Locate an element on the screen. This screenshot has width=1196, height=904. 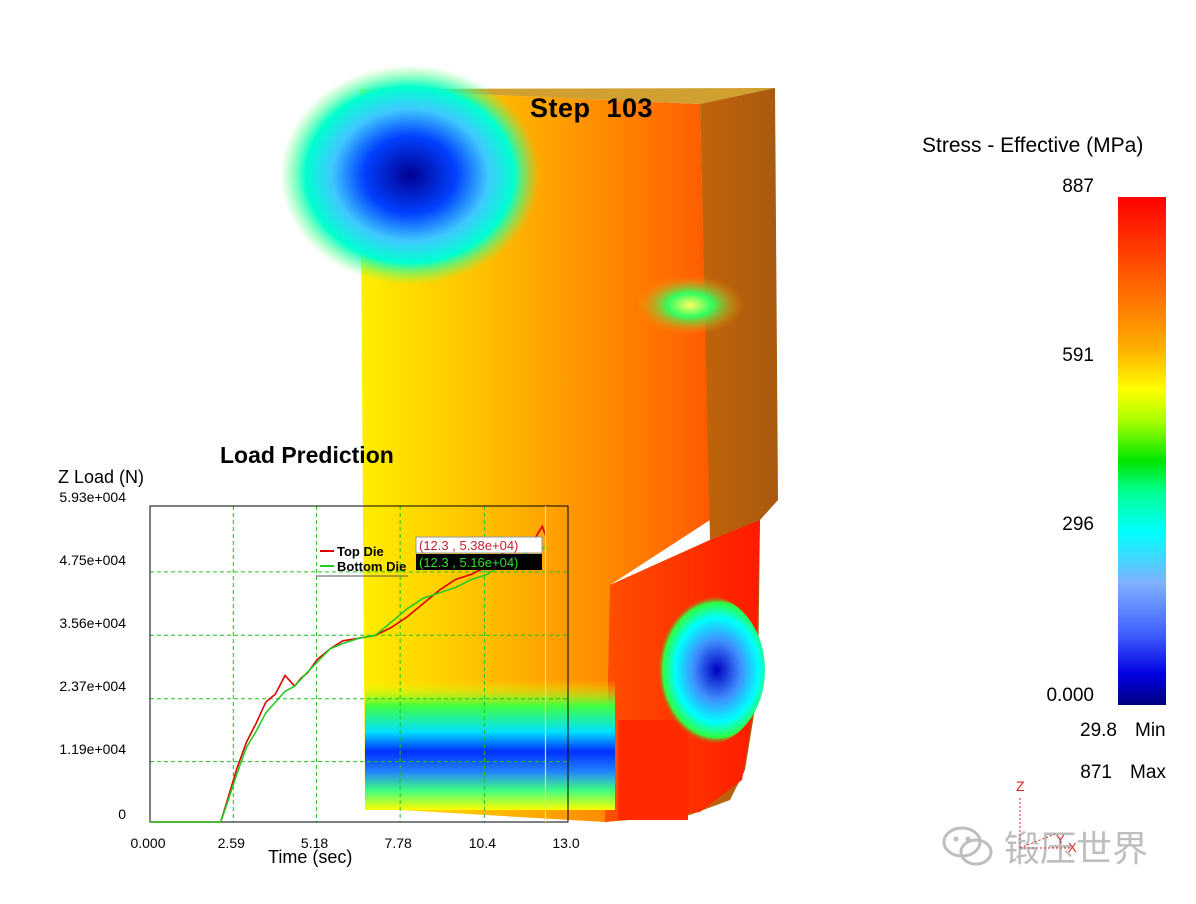
max-label: Max is located at coordinates (1148, 772).